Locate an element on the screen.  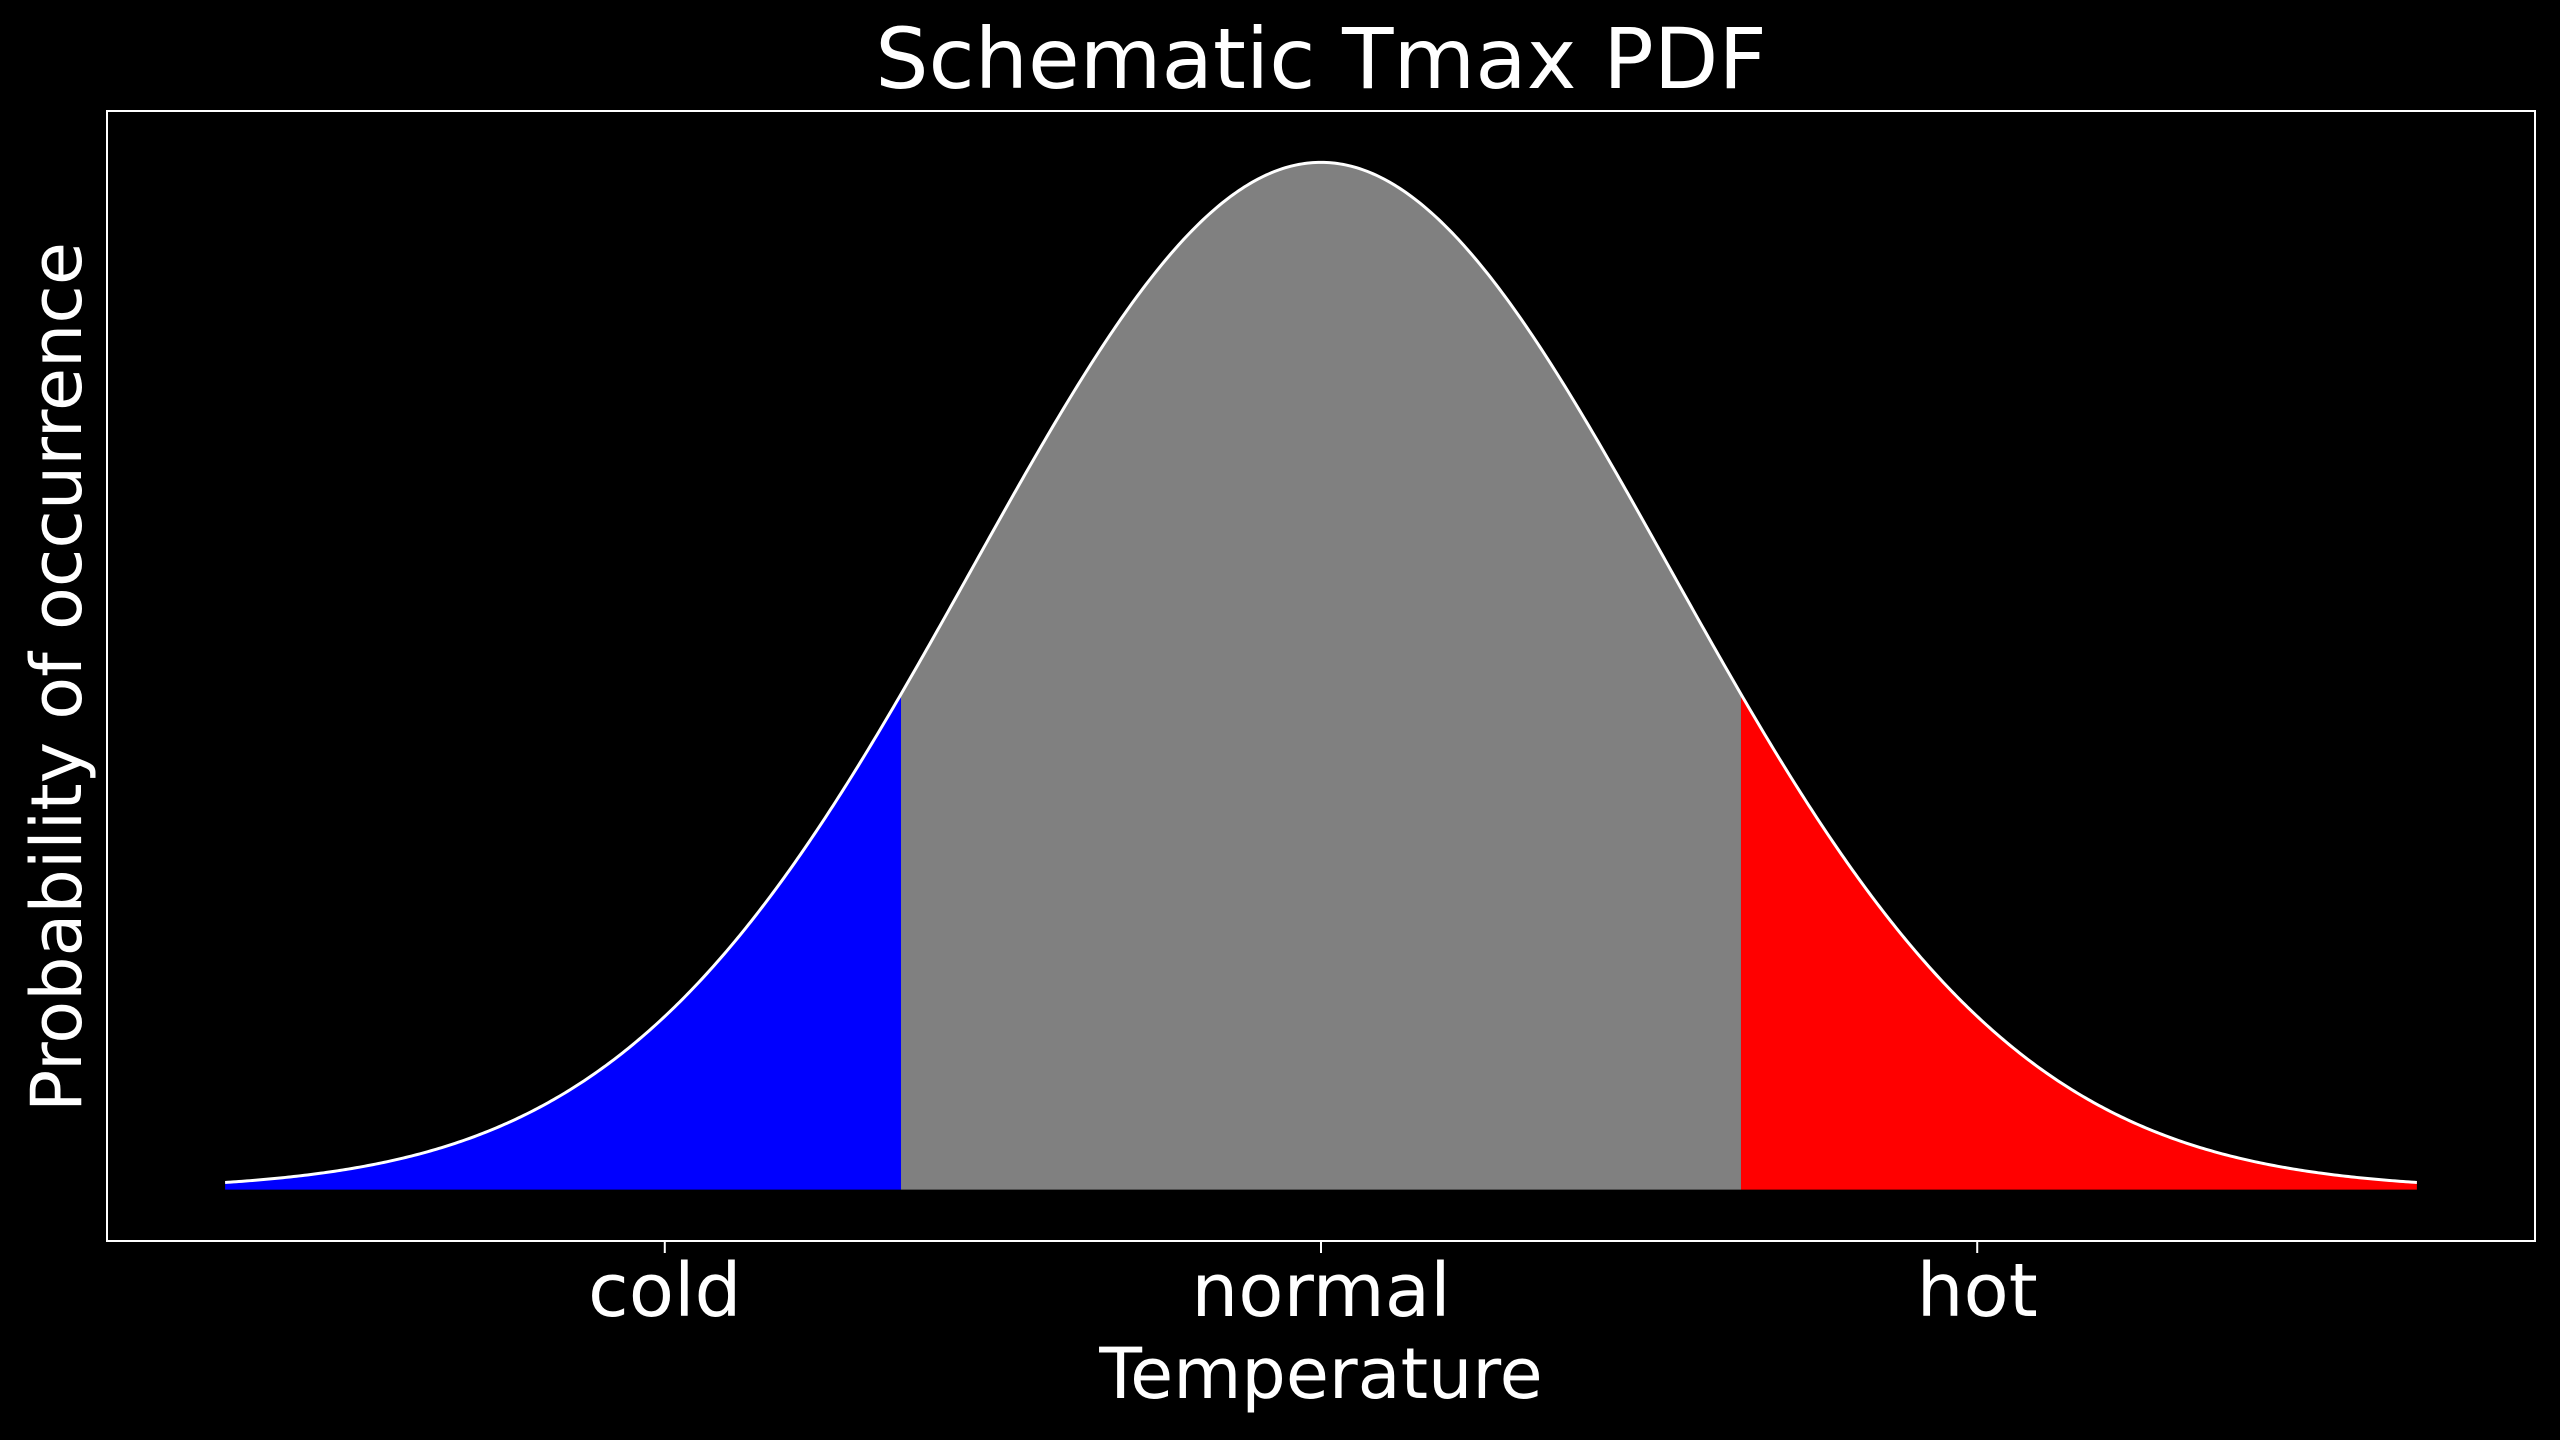
x-axis-ticks: cold normal hot is located at coordinates (1313, 1287).